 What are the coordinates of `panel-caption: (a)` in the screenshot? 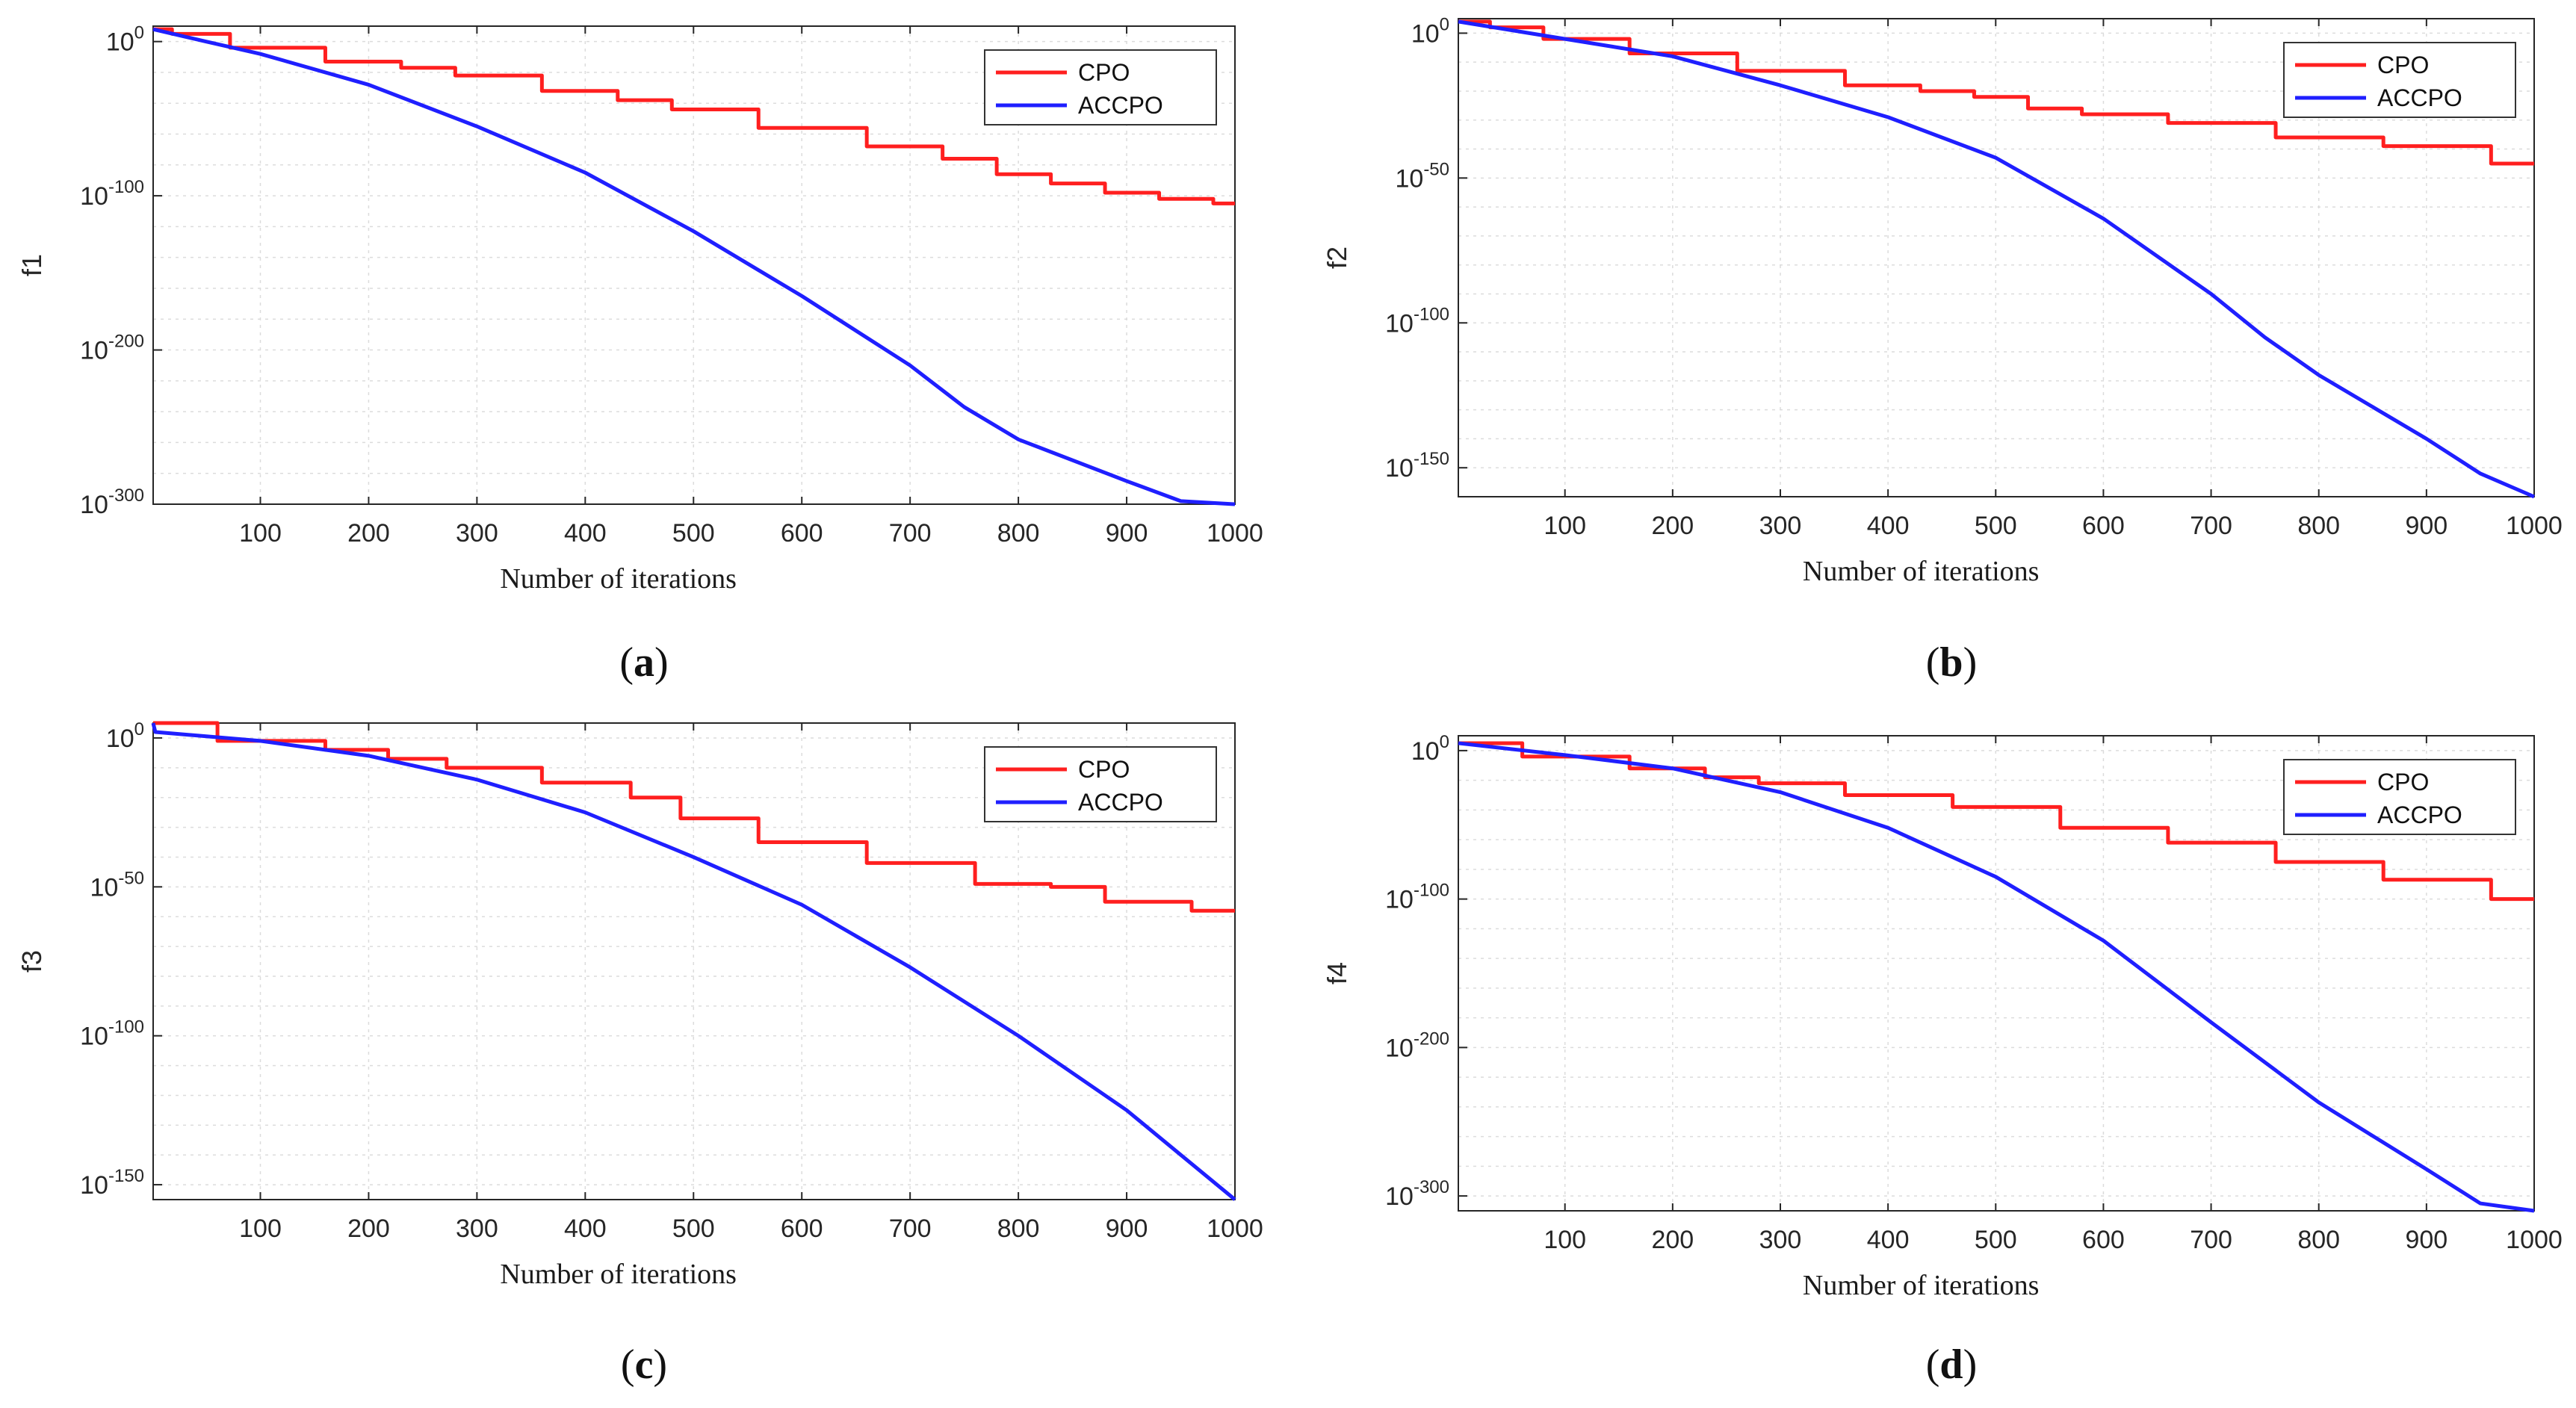 It's located at (643, 662).